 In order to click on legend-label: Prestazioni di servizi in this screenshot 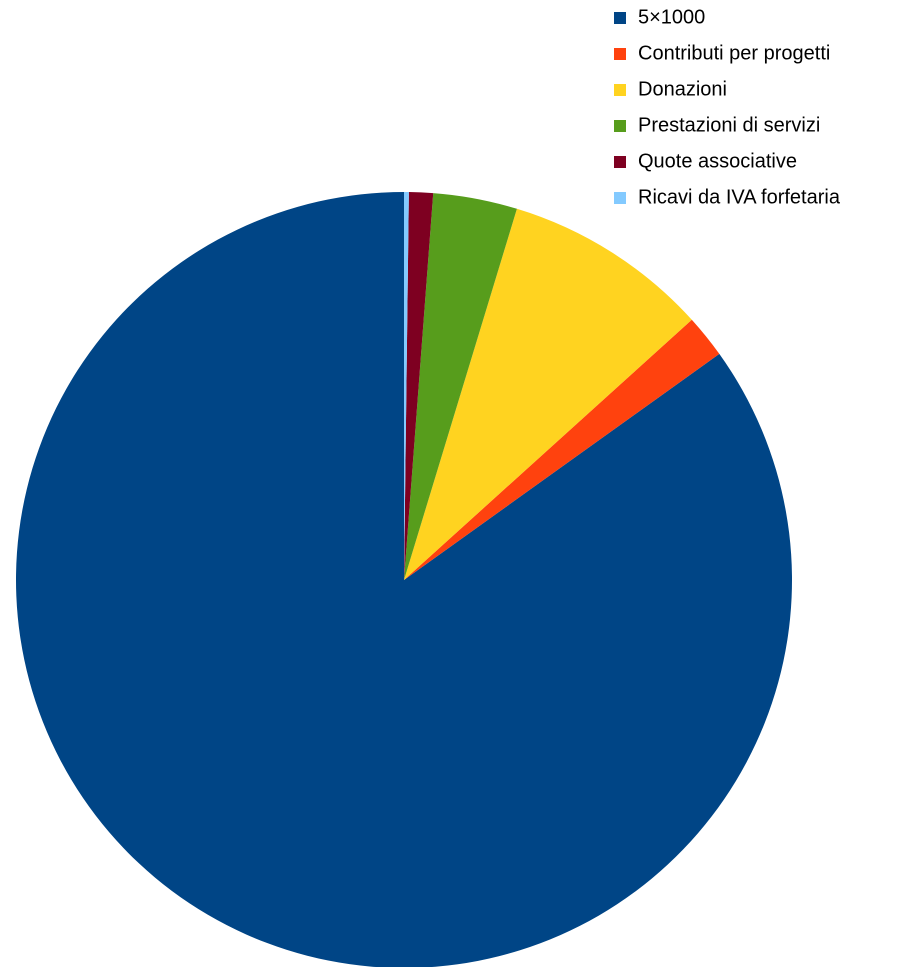, I will do `click(729, 125)`.